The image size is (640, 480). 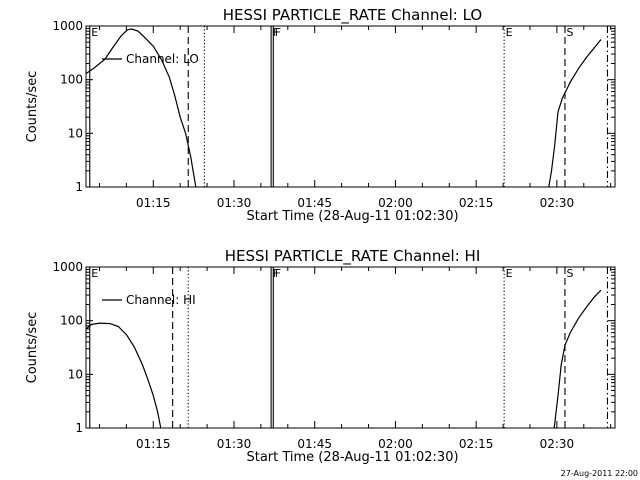 I want to click on chart-title: HESSI PARTICLE_RATE Channel: HI, so click(x=353, y=256).